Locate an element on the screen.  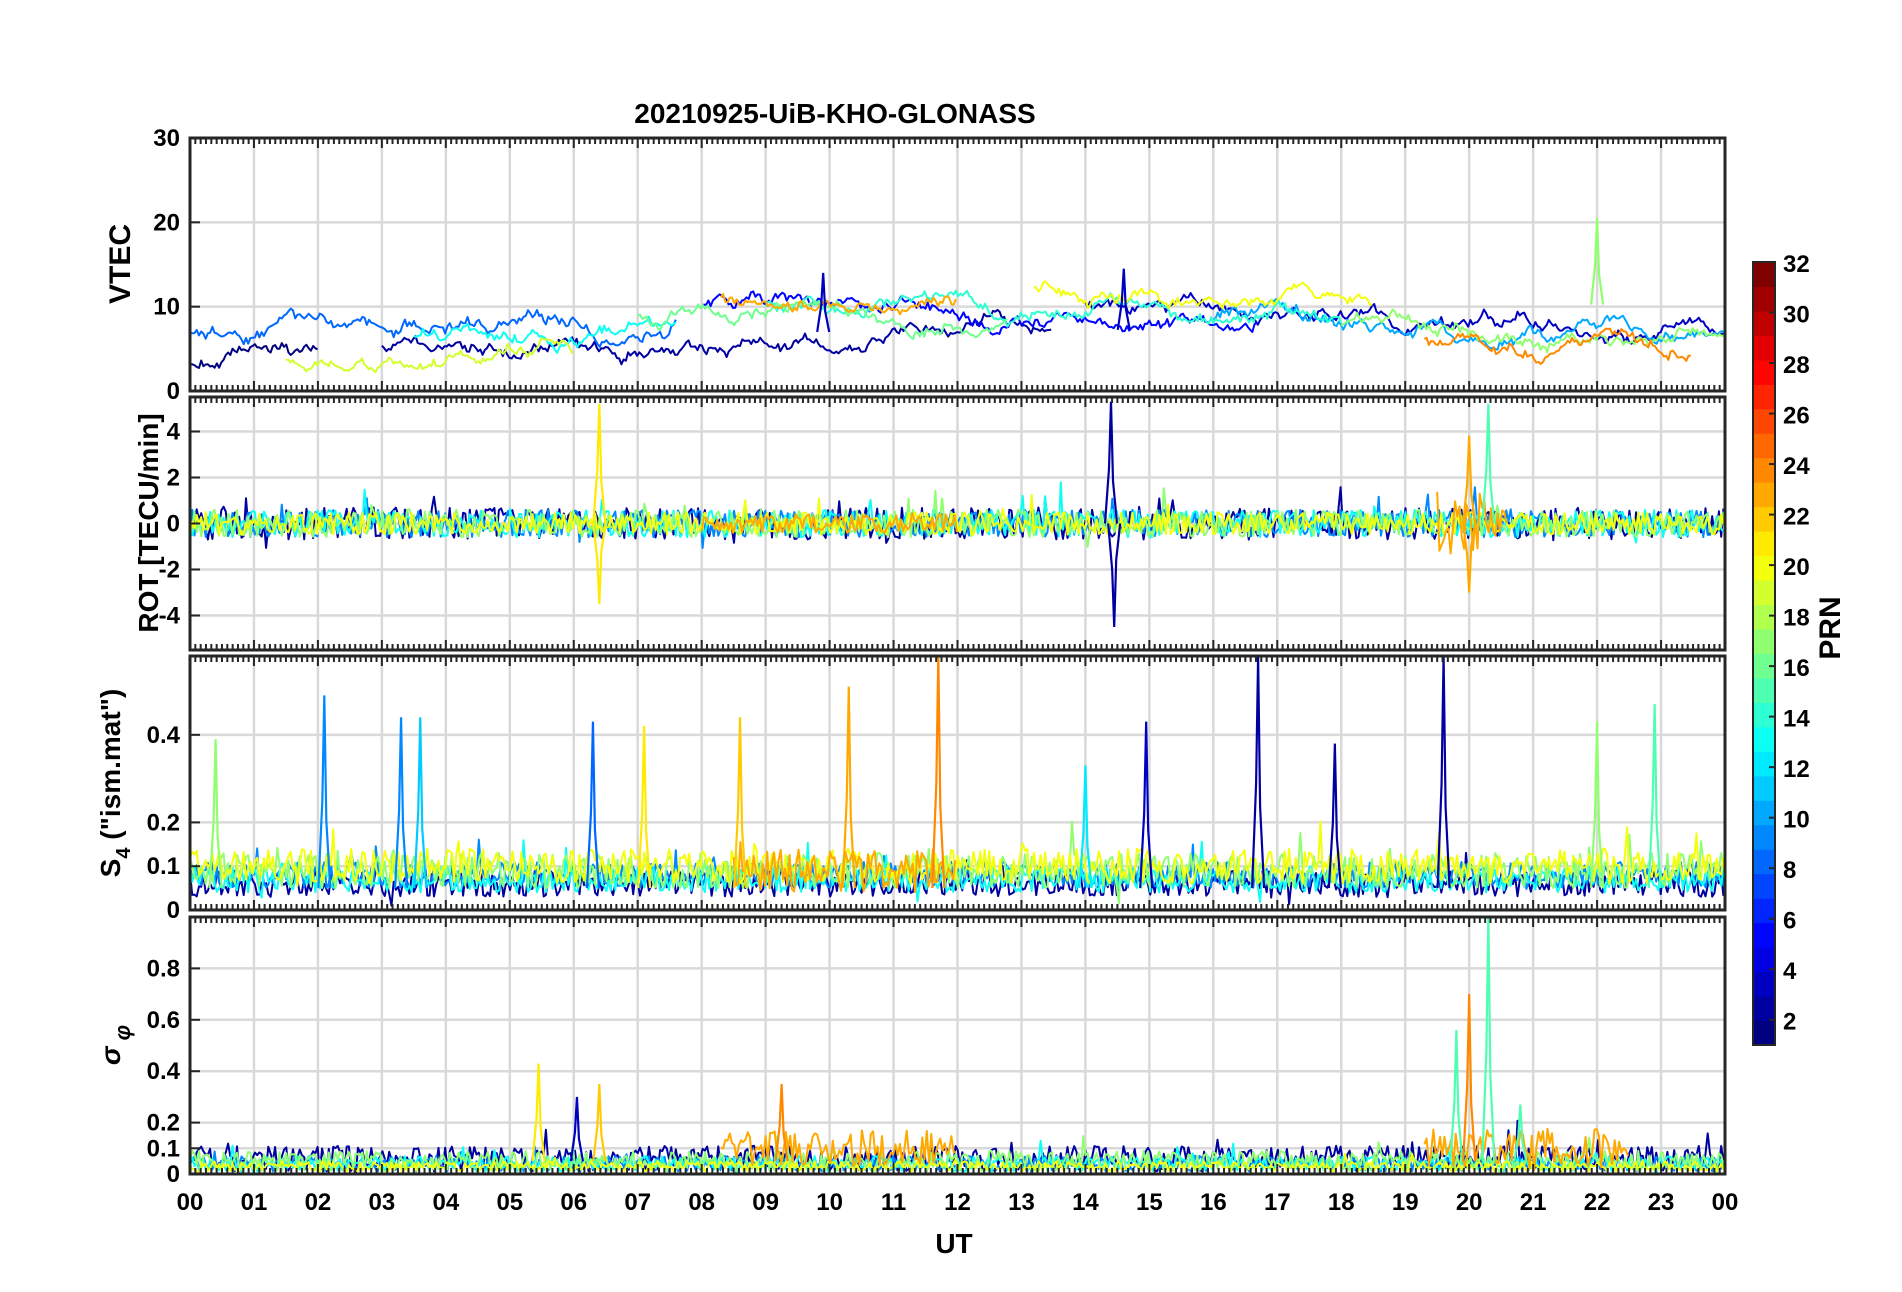
x-tick-label: 04 is located at coordinates (445, 1202).